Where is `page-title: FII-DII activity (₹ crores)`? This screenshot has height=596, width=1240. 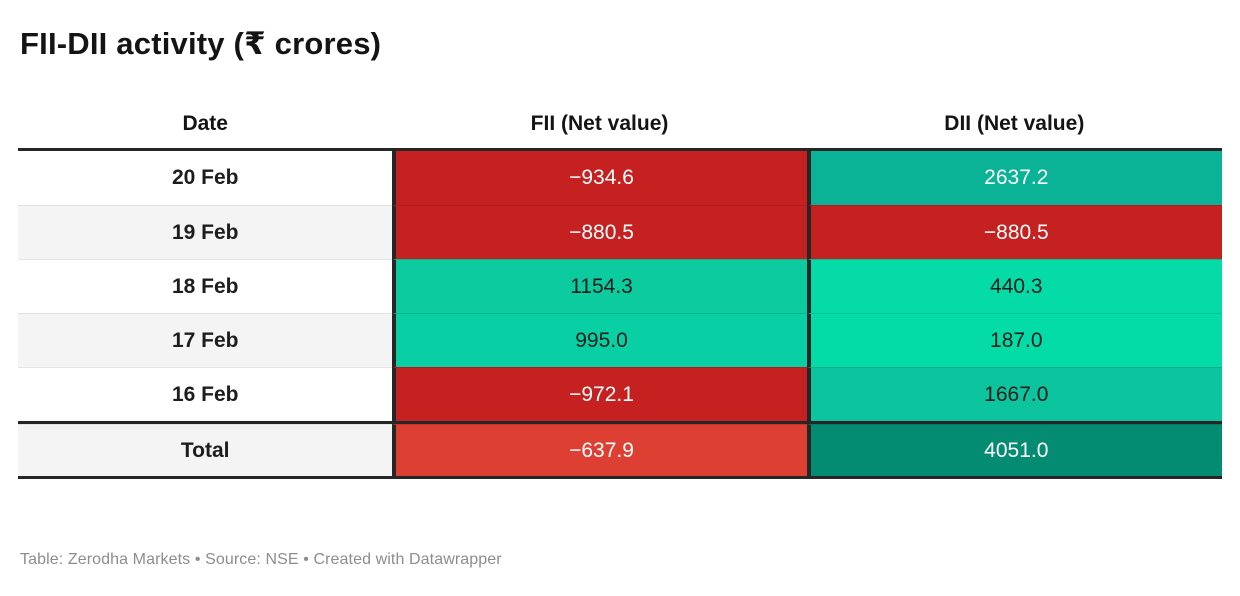
page-title: FII-DII activity (₹ crores) is located at coordinates (201, 43).